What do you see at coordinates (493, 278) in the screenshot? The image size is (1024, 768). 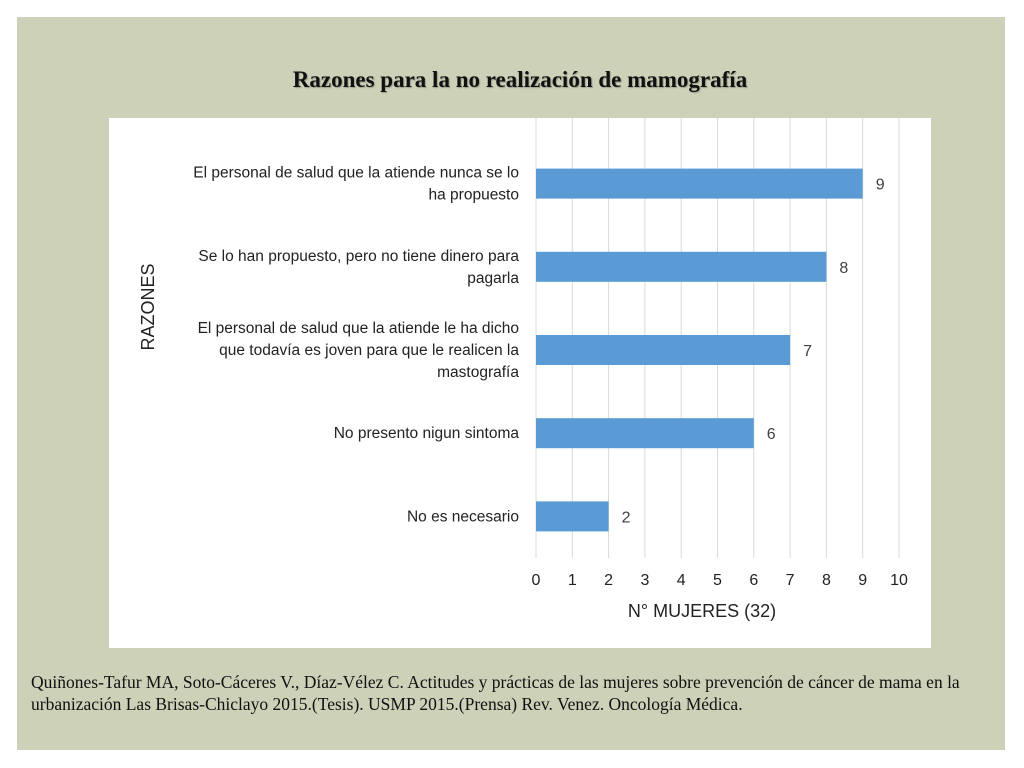 I see `category-label: pagarla` at bounding box center [493, 278].